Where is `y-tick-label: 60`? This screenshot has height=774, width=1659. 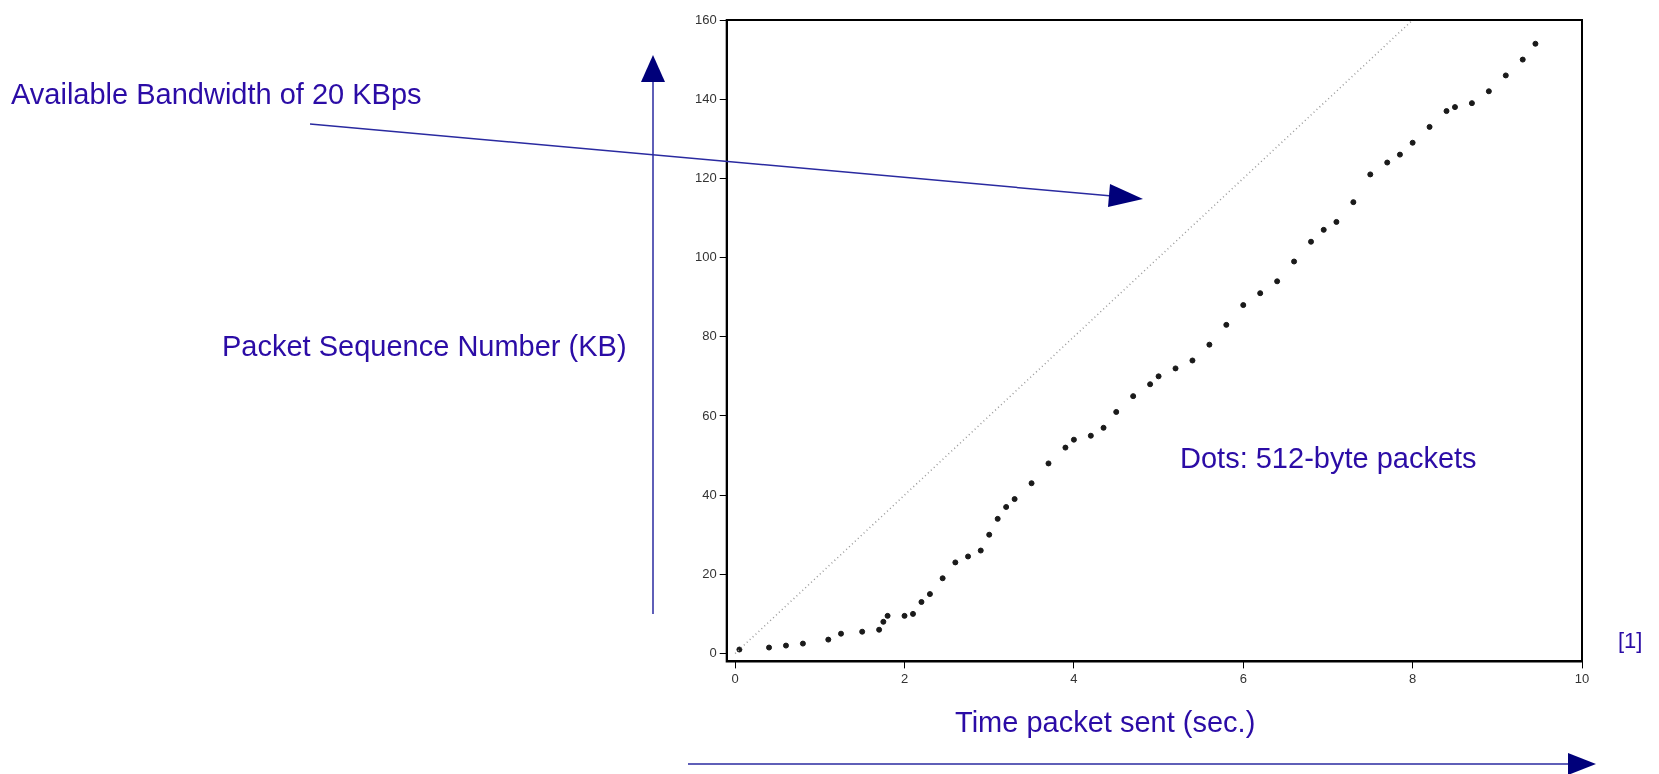 y-tick-label: 60 is located at coordinates (709, 415).